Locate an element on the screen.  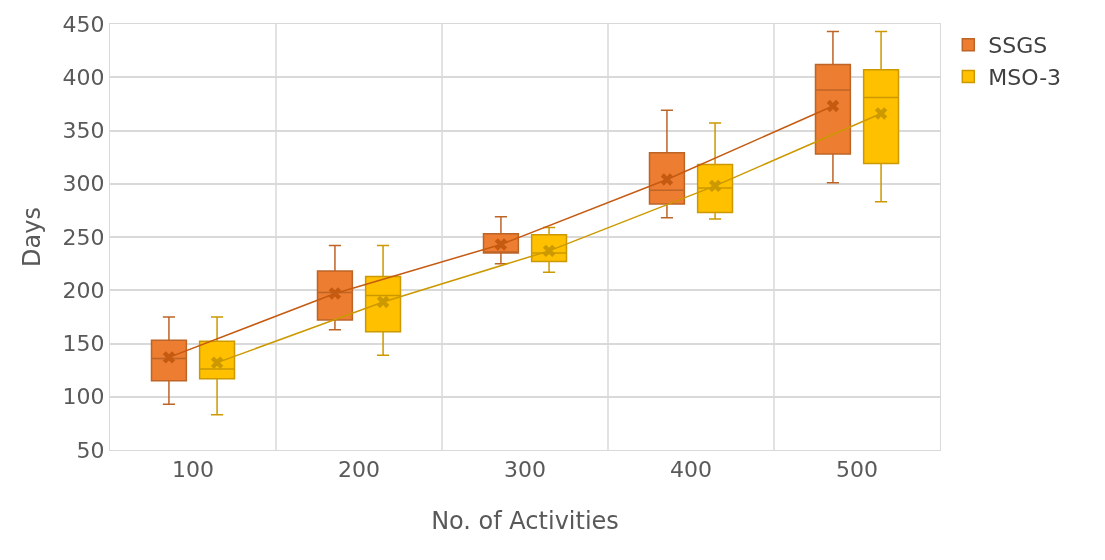
legend-label: MSO-3 is located at coordinates (1025, 77).